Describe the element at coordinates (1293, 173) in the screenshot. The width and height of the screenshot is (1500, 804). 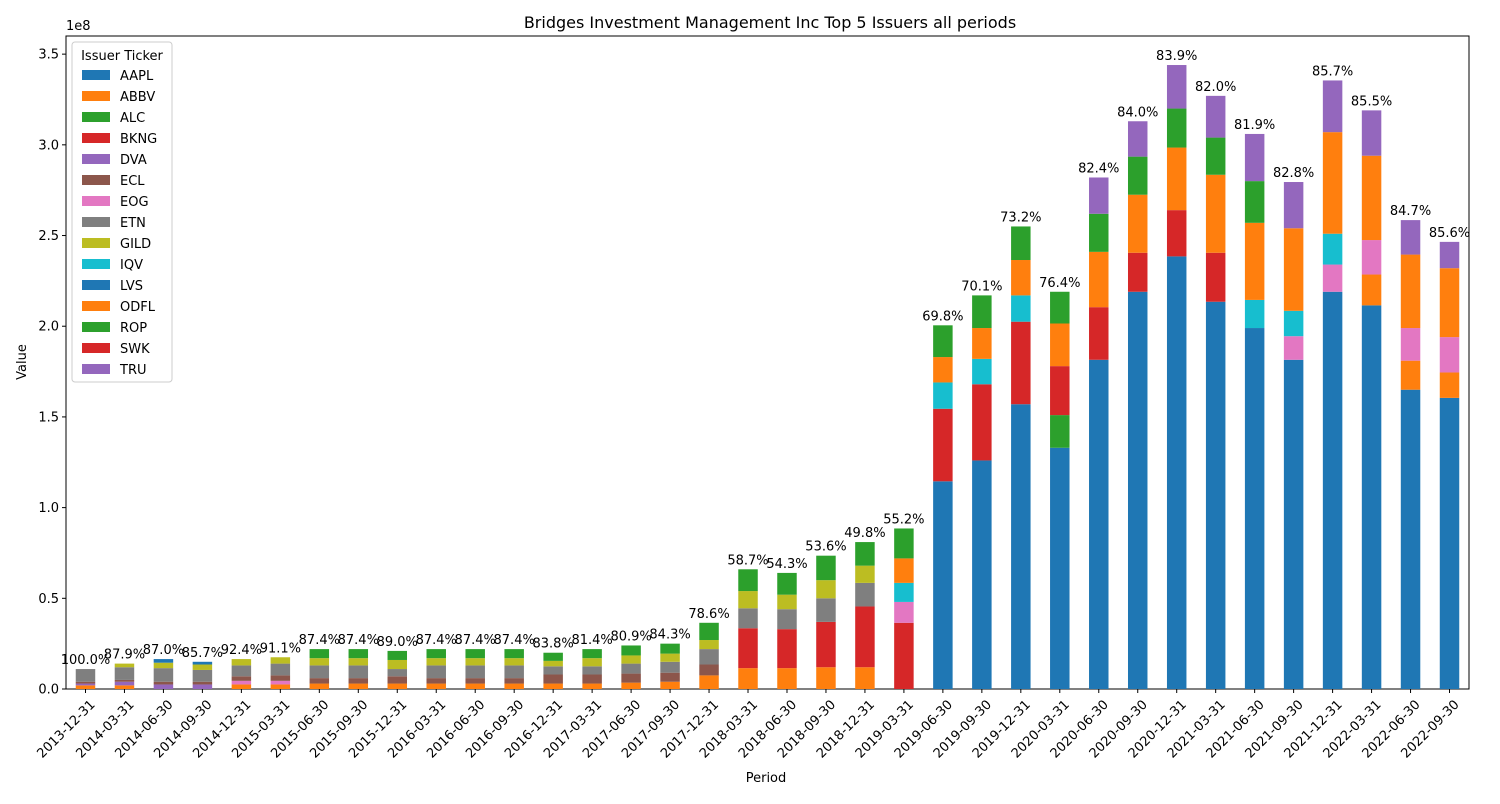
I see `bar-percent-label: 82.8%` at that location.